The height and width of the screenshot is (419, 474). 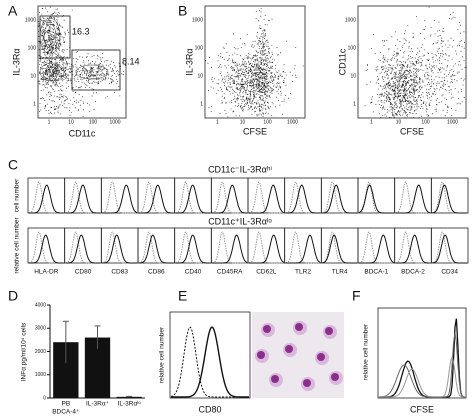 I want to click on marker-label: CD80, so click(x=83, y=272).